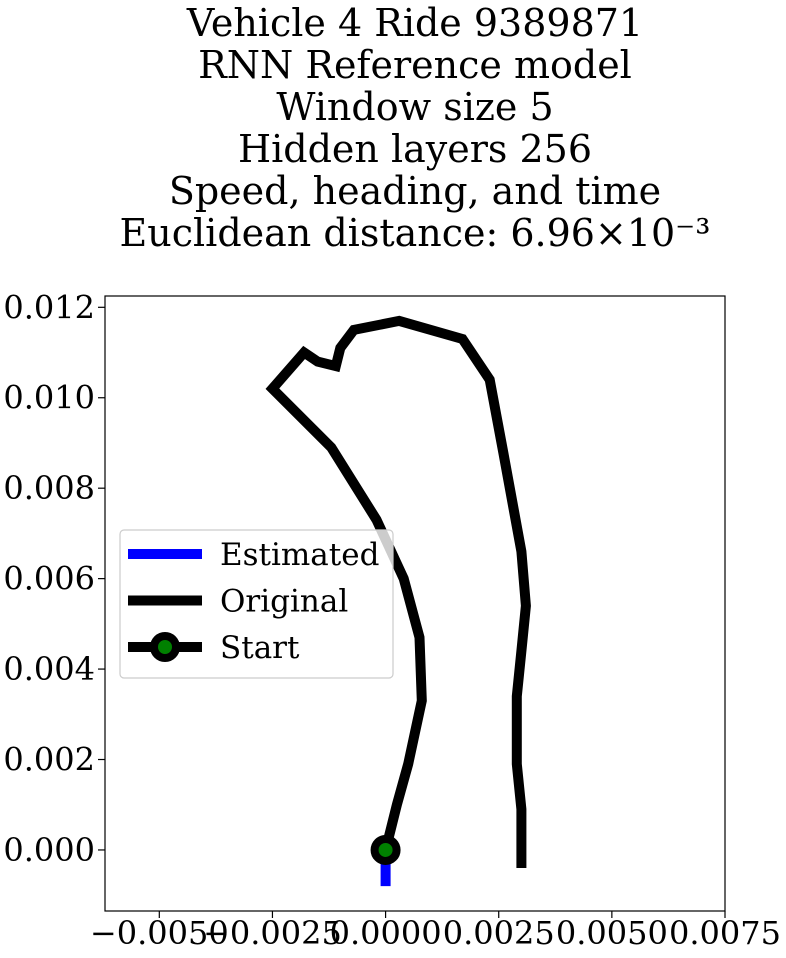 Image resolution: width=786 pixels, height=958 pixels. Describe the element at coordinates (299, 555) in the screenshot. I see `legend-label: Estimated` at that location.